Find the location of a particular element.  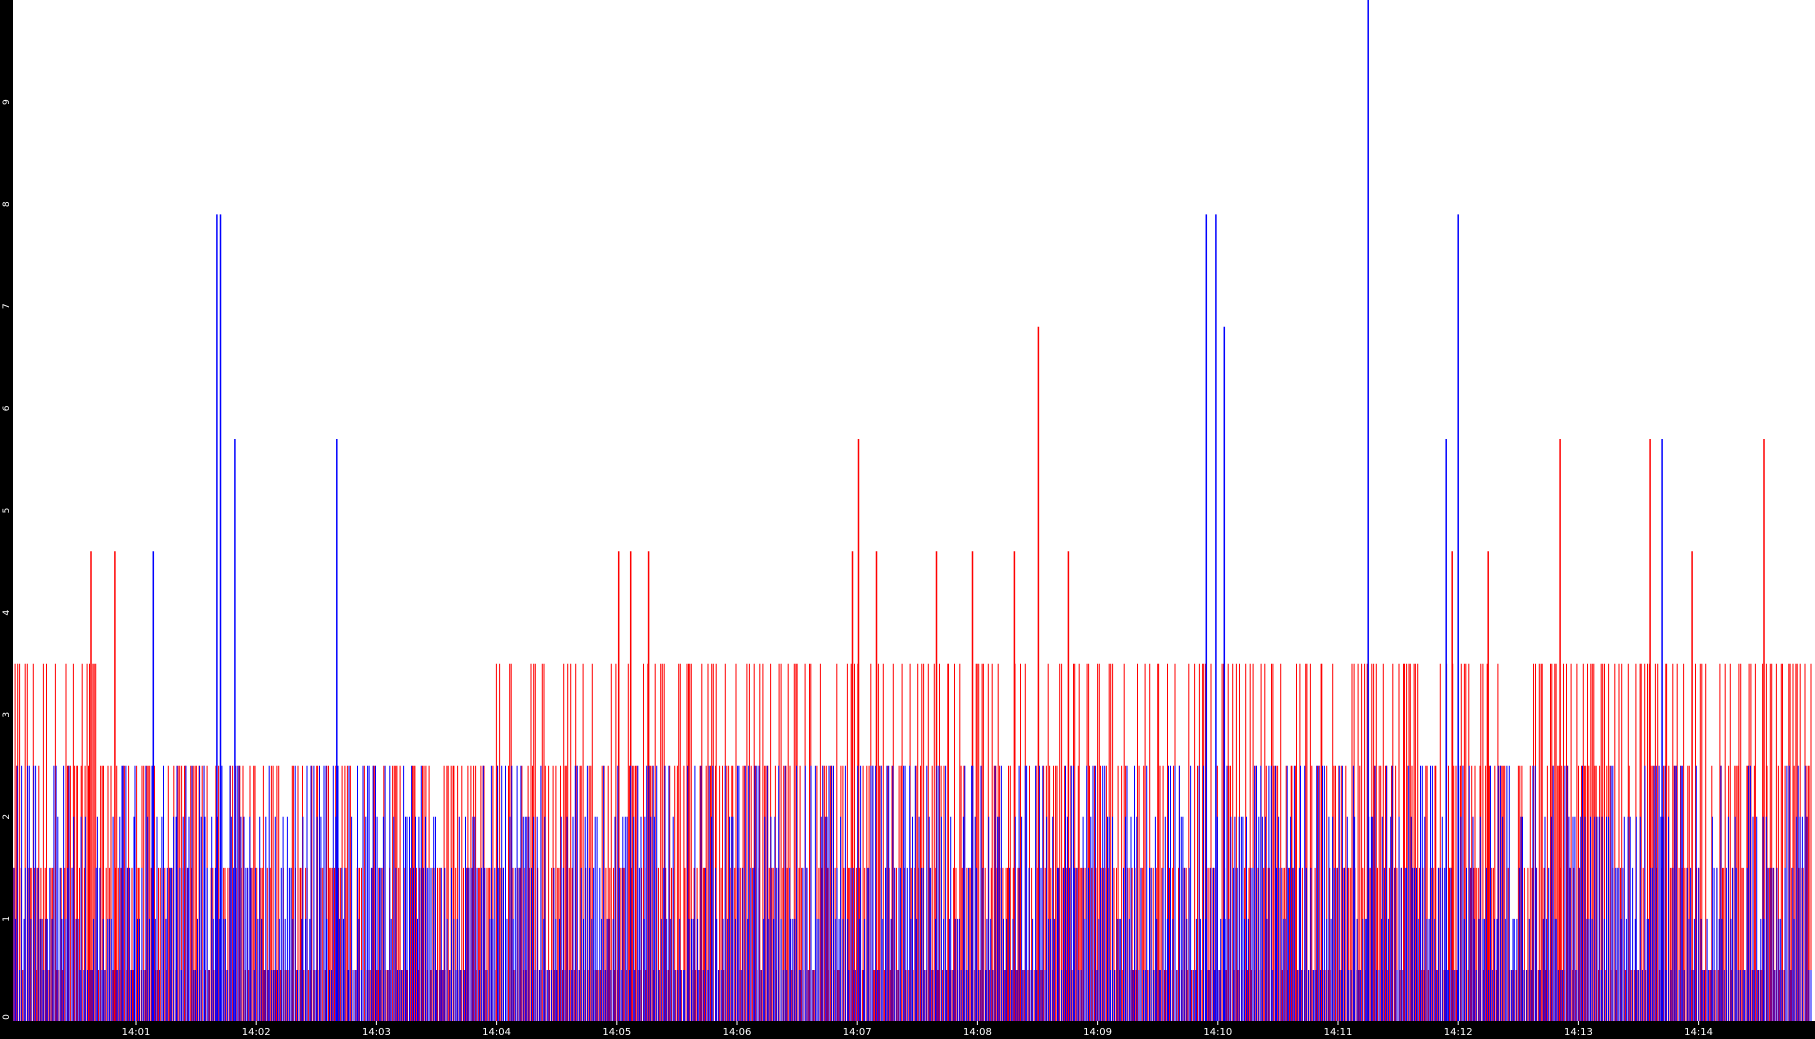

y-tick-label: 8 is located at coordinates (7, 204).